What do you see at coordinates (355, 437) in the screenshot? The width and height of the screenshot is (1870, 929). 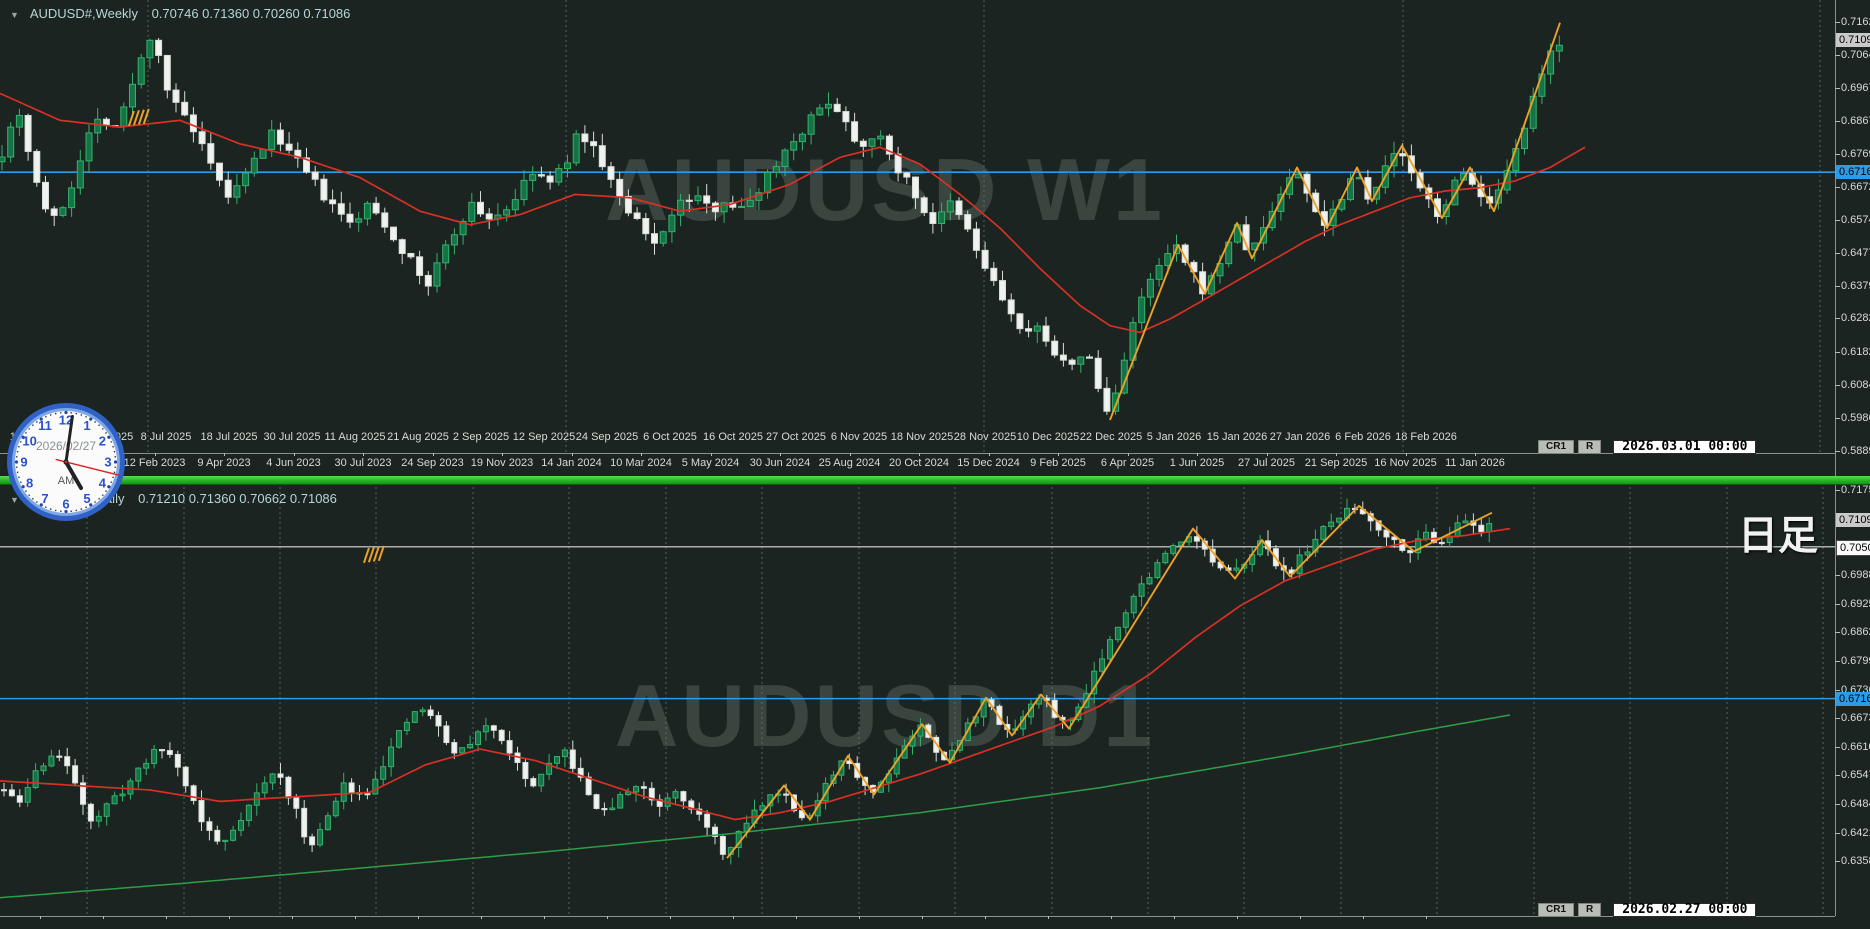 I see `date-label: 11 Aug 2025` at bounding box center [355, 437].